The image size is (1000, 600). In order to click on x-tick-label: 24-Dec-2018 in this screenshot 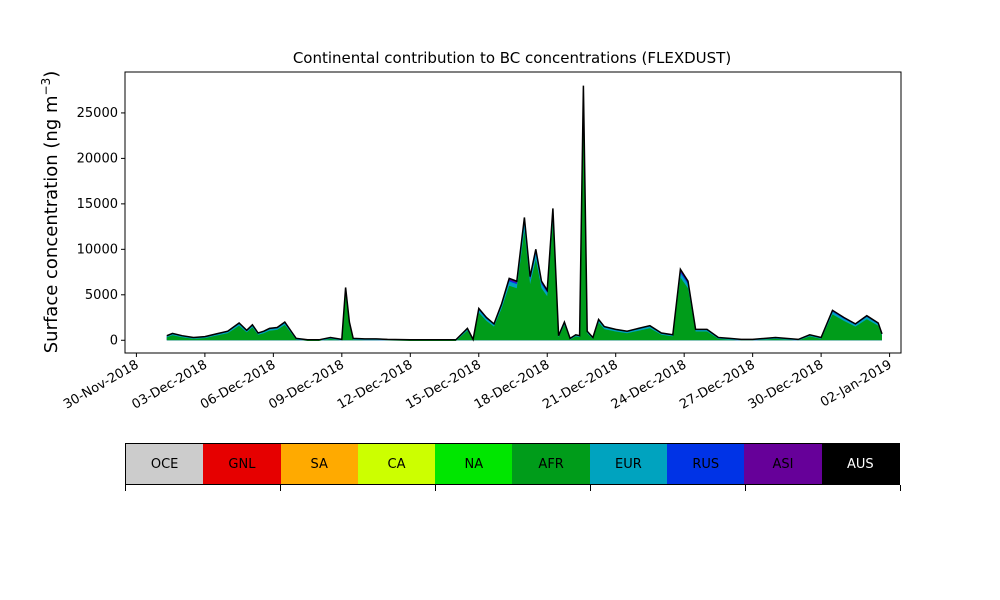, I will do `click(649, 384)`.